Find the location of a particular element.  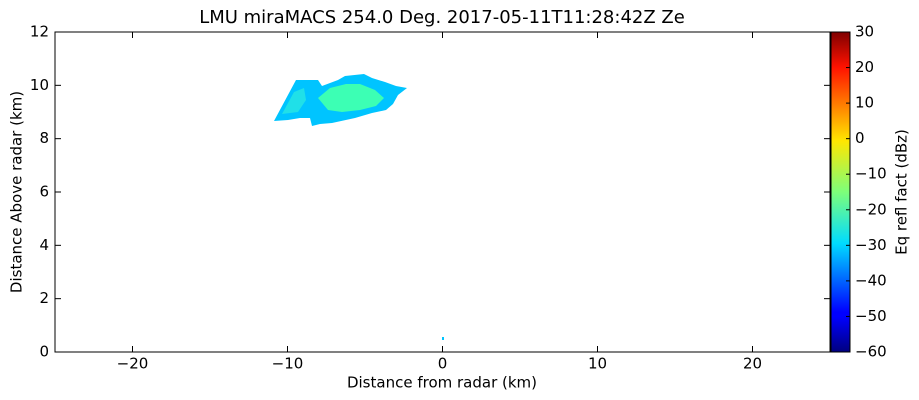

x-tick-label: 20 is located at coordinates (752, 364).